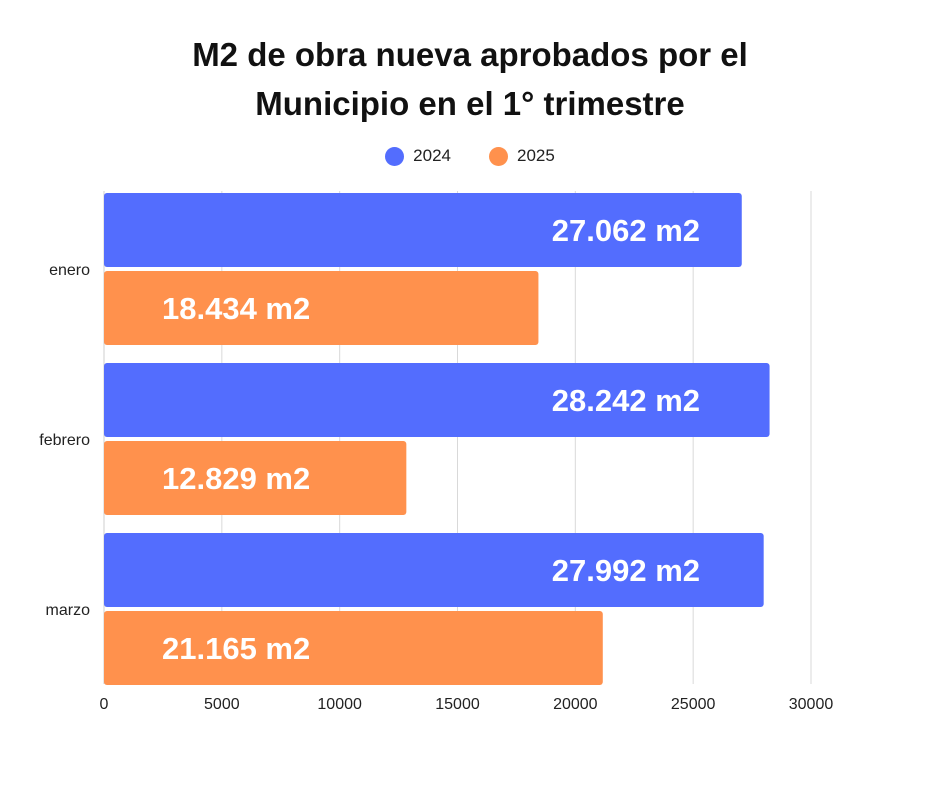 The height and width of the screenshot is (788, 940). What do you see at coordinates (626, 570) in the screenshot?
I see `data-label-marzo-2024: 27.992 m2` at bounding box center [626, 570].